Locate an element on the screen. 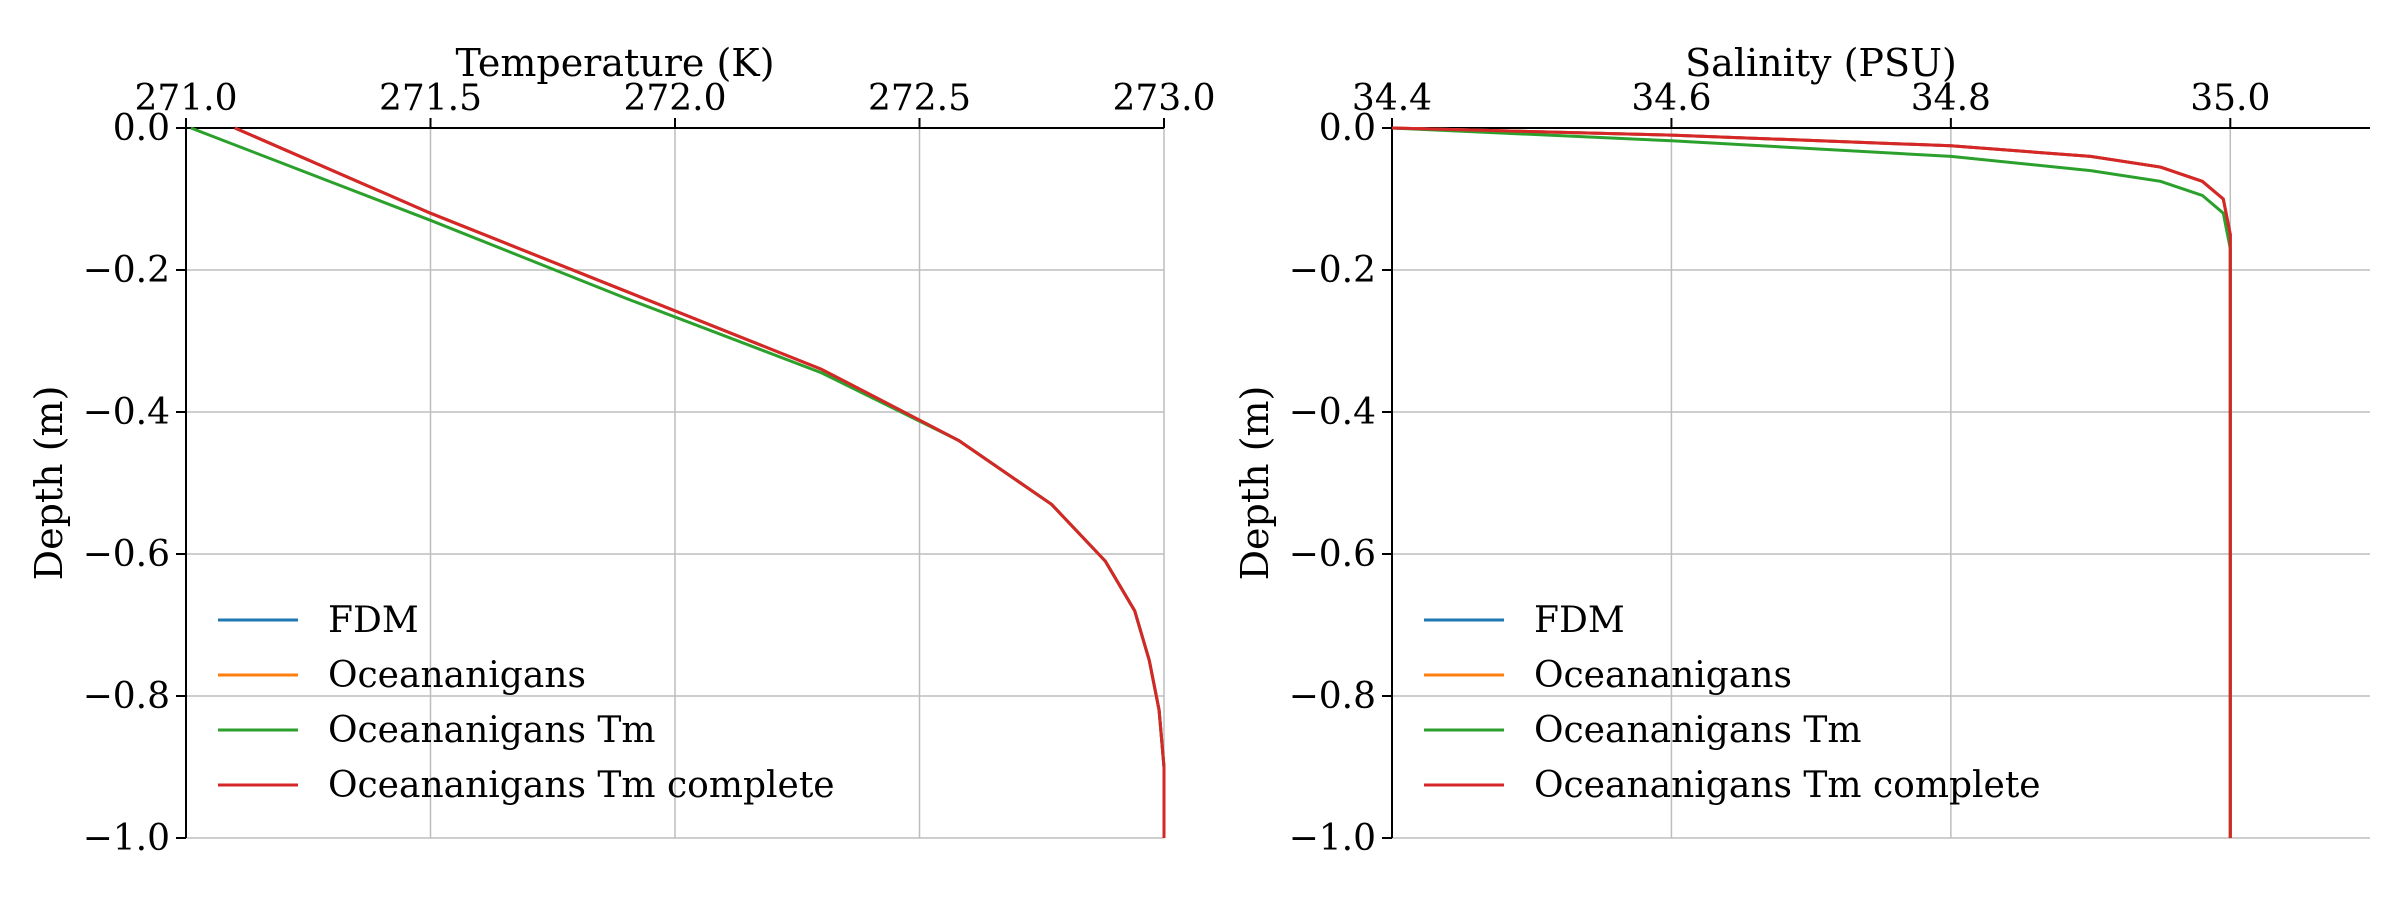  x-tick-label: 34.6 is located at coordinates (1671, 98).